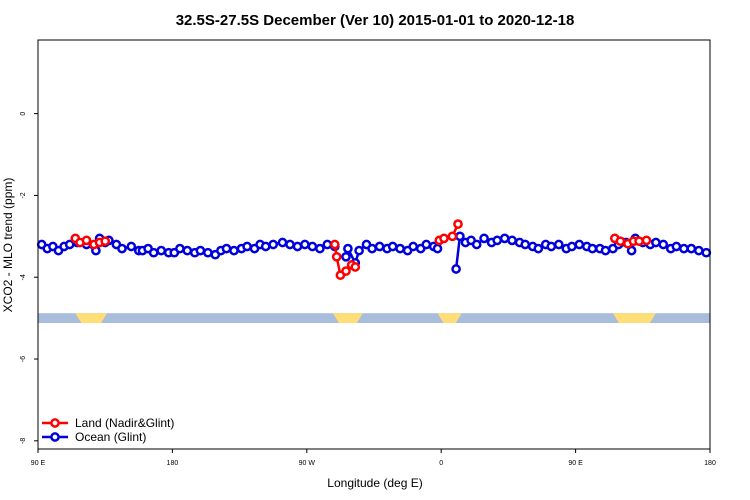 This screenshot has width=750, height=500. Describe the element at coordinates (307, 463) in the screenshot. I see `x-tick-label: 90 W` at that location.